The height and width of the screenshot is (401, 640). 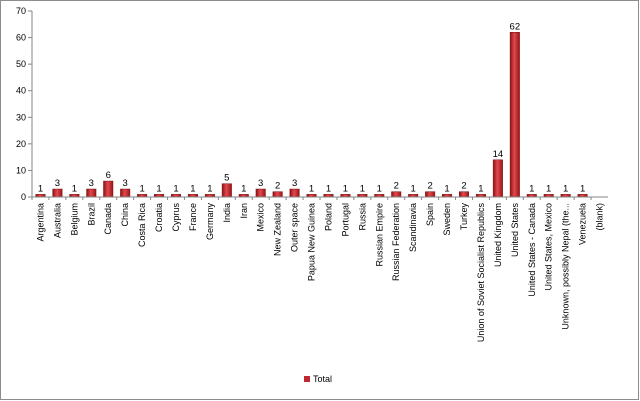 What do you see at coordinates (226, 178) in the screenshot?
I see `data-label: 5` at bounding box center [226, 178].